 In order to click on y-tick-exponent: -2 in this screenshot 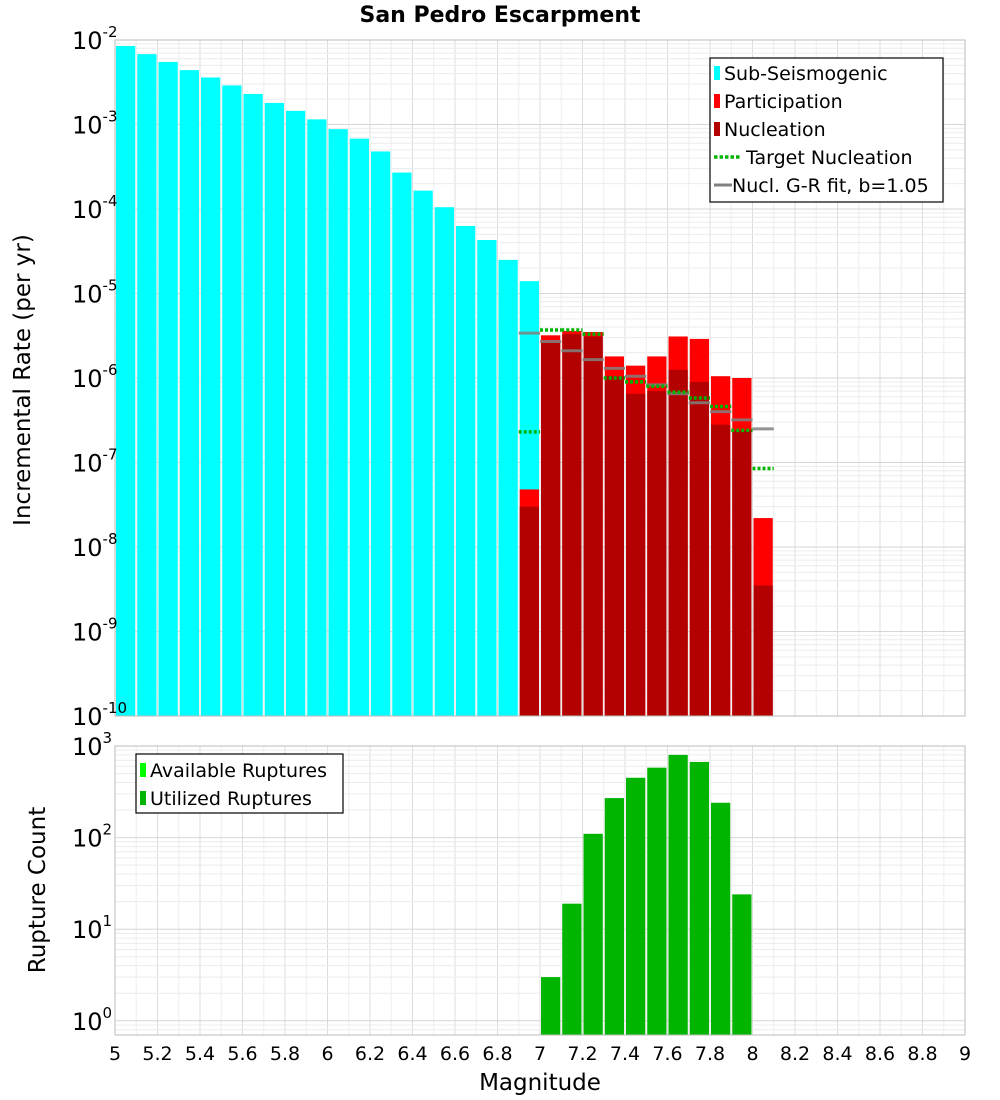, I will do `click(110, 32)`.